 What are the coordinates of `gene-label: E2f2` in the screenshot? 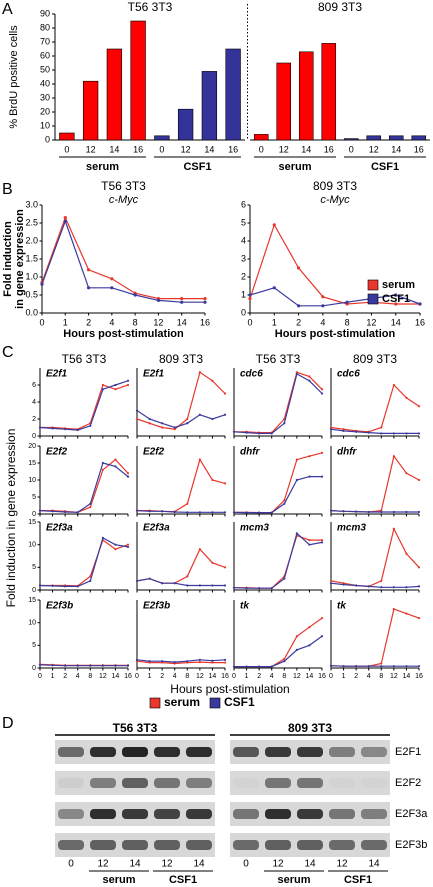 It's located at (57, 452).